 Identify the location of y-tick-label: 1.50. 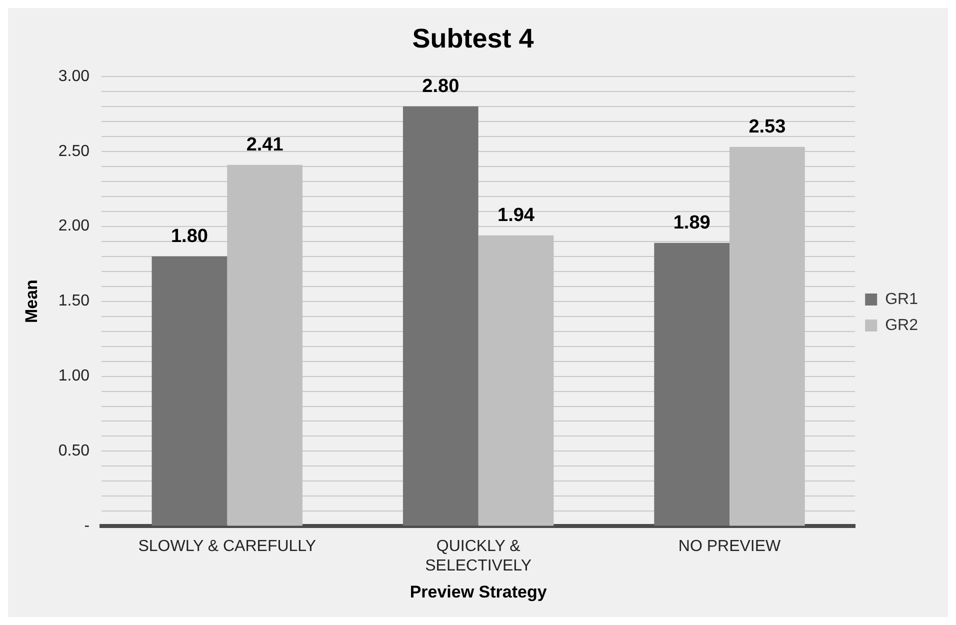
(74, 301).